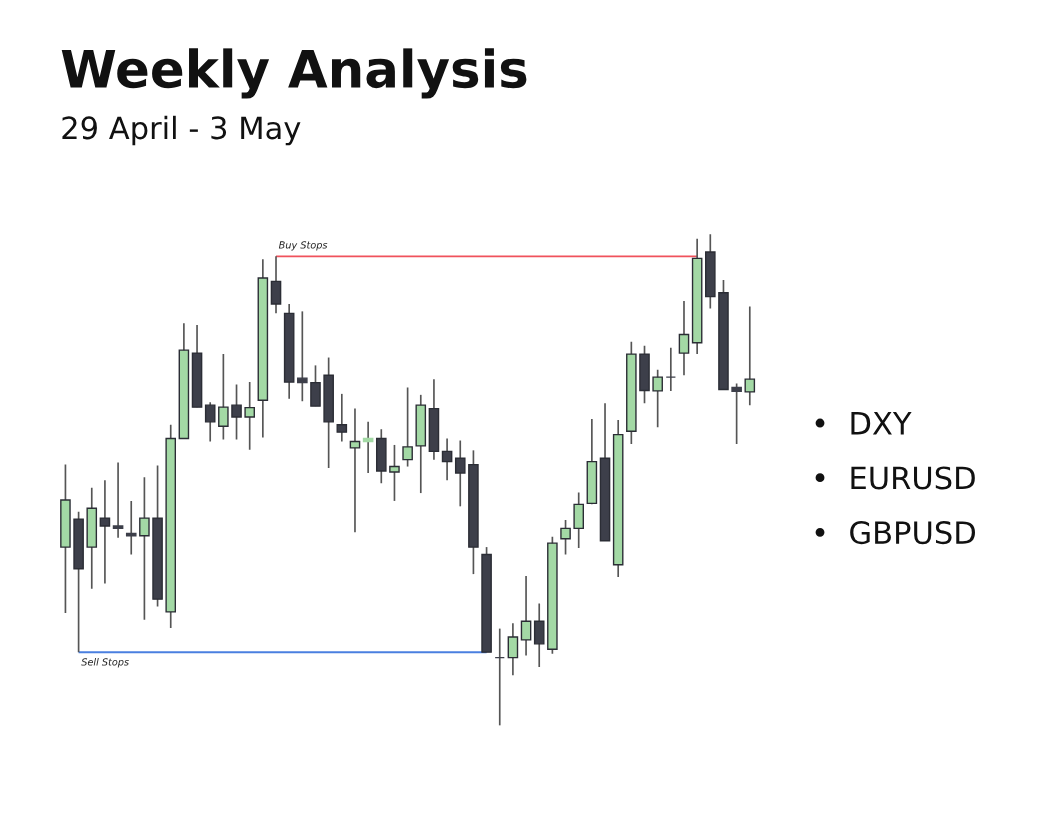  I want to click on text: • DXY, so click(863, 423).